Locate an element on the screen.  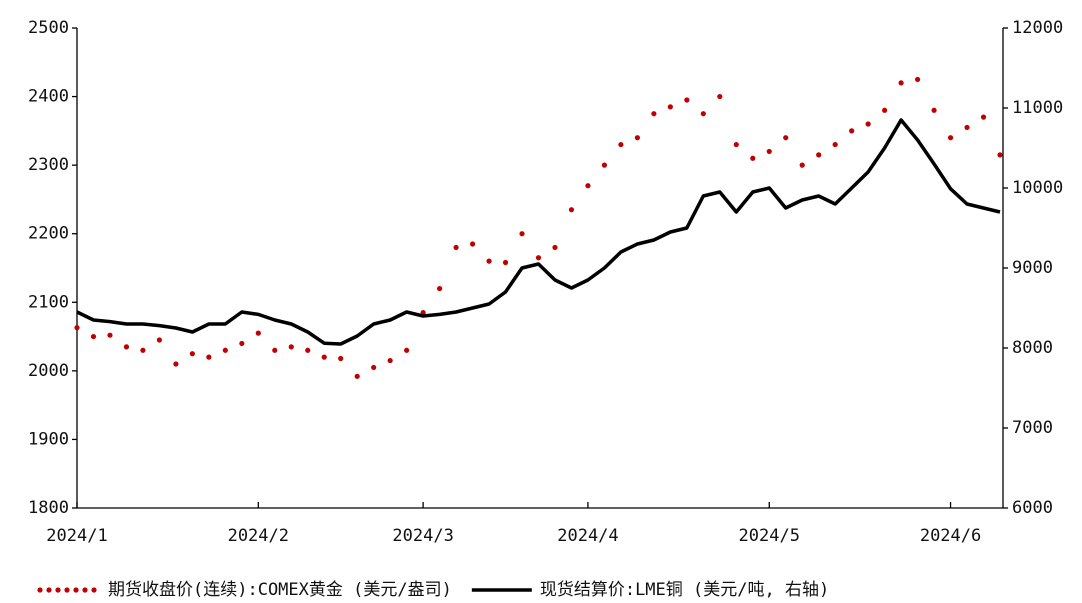
x-tick-label: 2024/4 is located at coordinates (587, 536).